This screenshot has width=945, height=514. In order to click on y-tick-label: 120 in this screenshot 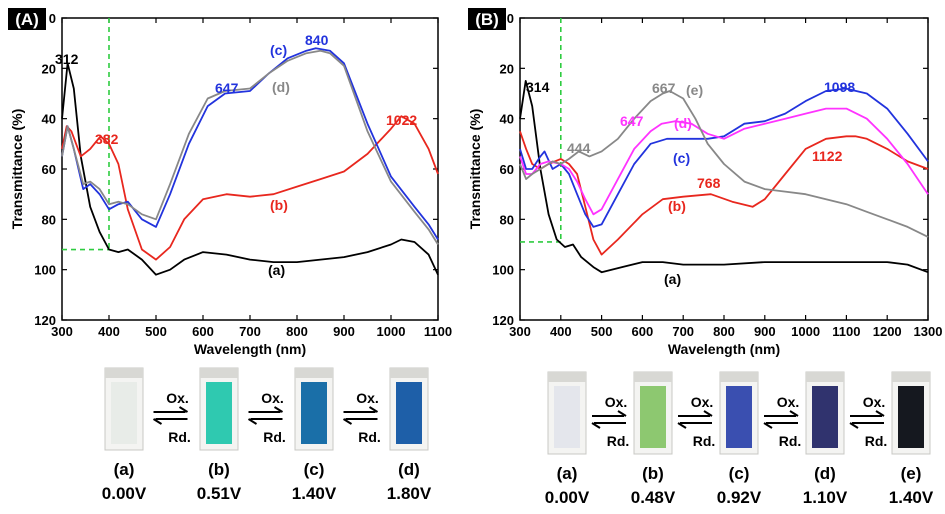, I will do `click(45, 320)`.